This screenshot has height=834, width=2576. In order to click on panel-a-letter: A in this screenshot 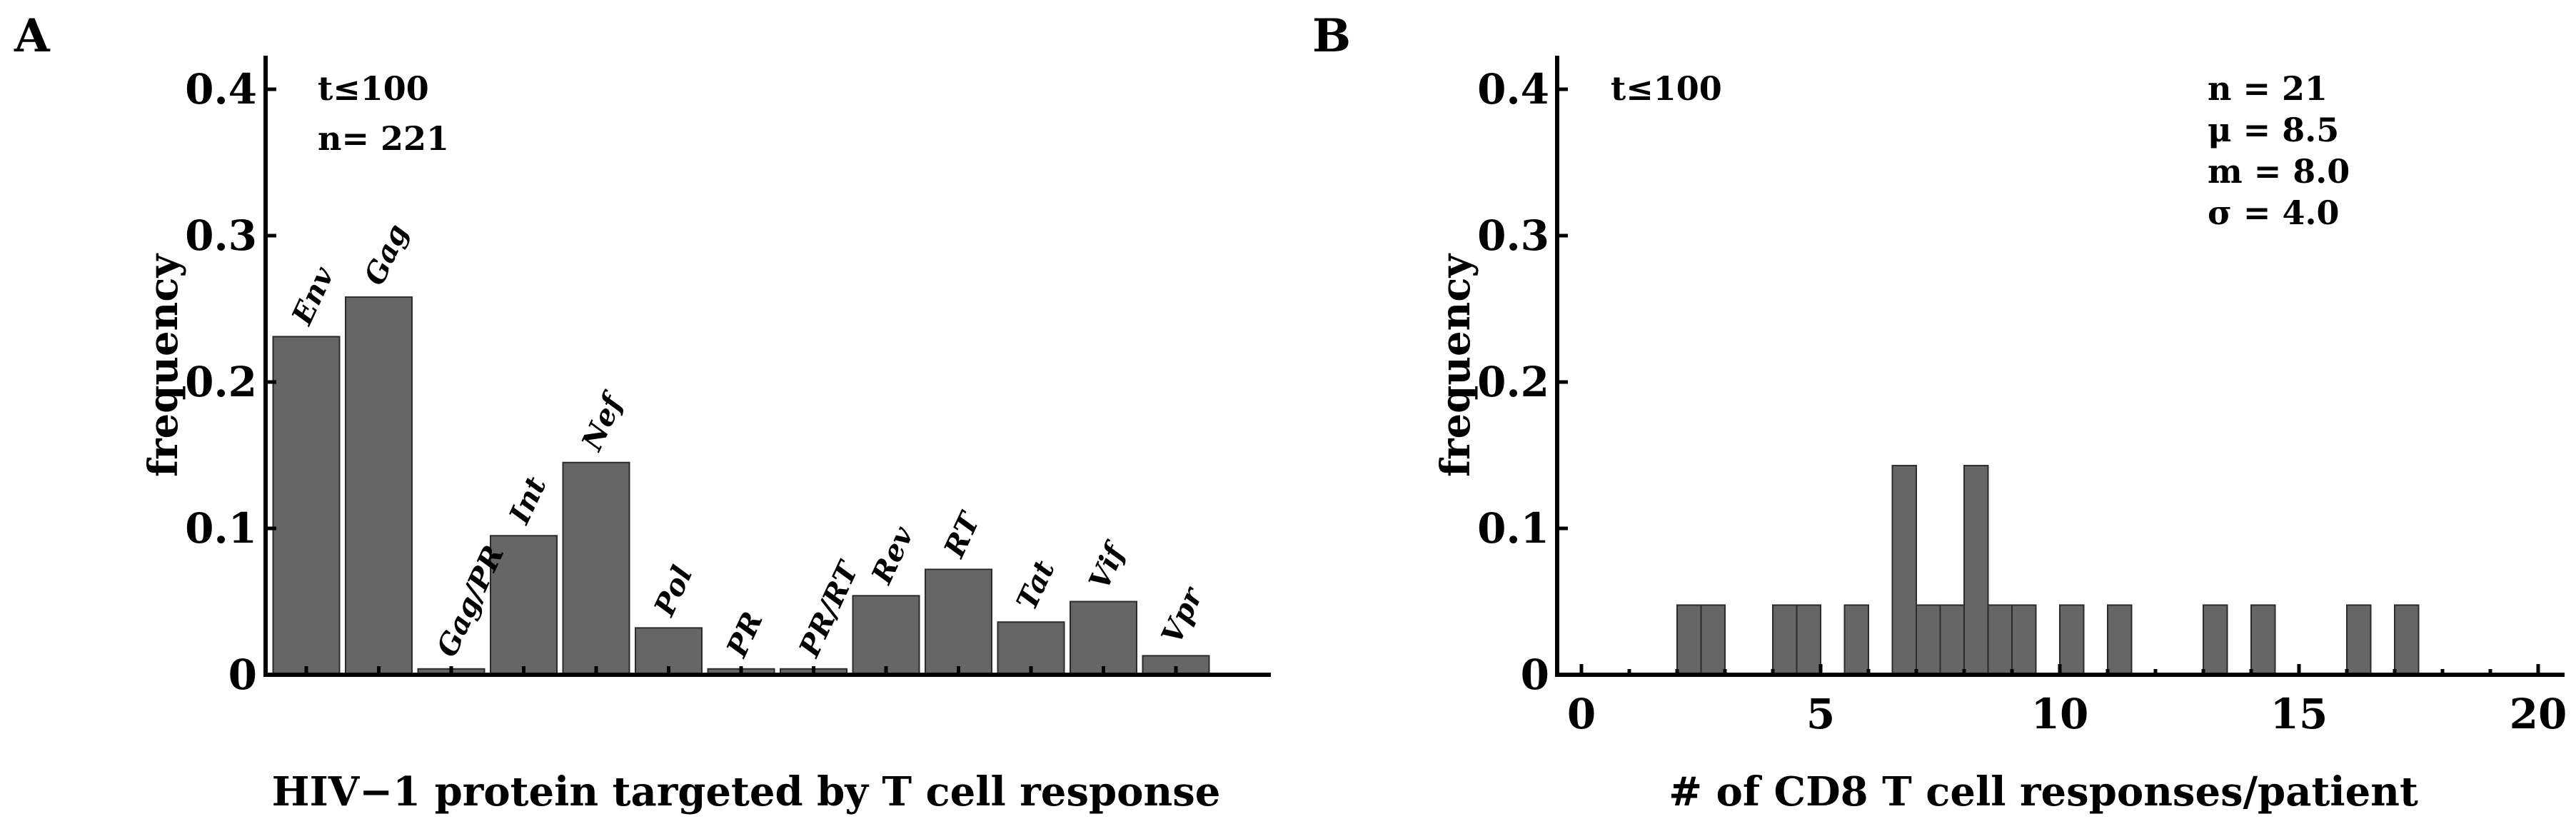, I will do `click(32, 36)`.